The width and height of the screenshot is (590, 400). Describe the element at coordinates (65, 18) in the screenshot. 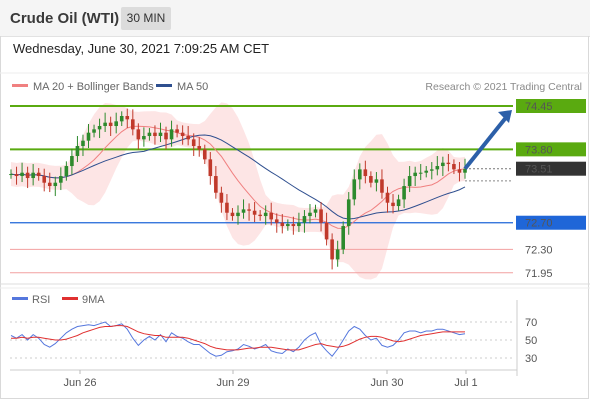

I see `instrument-title: Crude Oil (WTI)` at that location.